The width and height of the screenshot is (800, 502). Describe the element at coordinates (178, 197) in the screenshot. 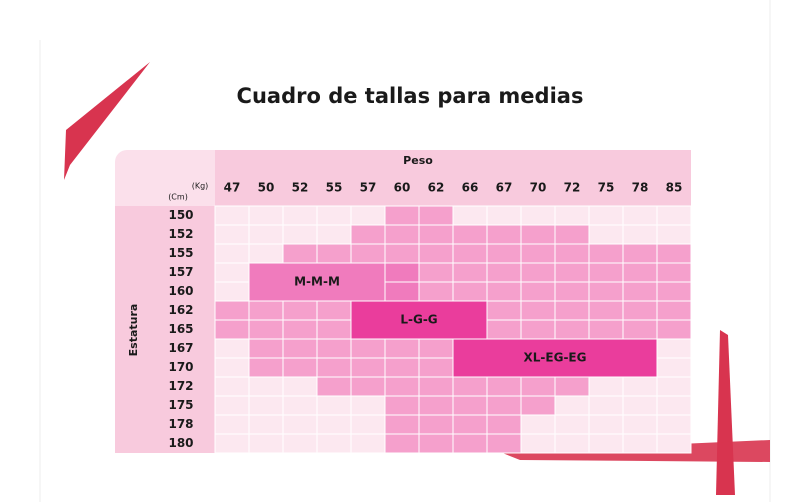

I see `height-unit: (Cm)` at that location.